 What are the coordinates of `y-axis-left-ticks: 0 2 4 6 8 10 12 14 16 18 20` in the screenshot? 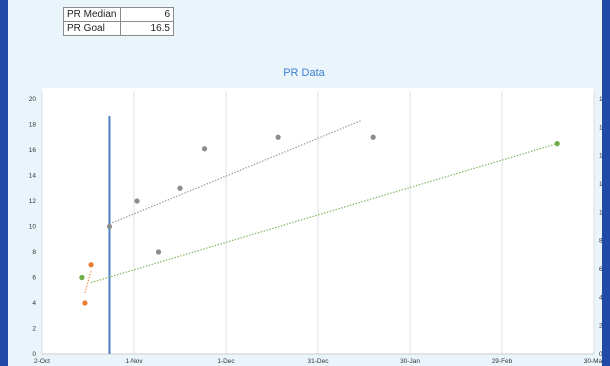 It's located at (33, 227).